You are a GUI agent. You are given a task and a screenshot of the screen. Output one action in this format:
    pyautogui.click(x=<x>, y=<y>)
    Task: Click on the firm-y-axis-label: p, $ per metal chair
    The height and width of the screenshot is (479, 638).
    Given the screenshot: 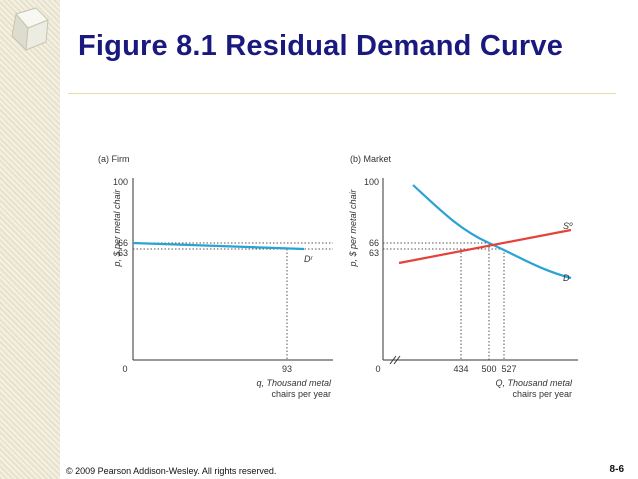 What is the action you would take?
    pyautogui.click(x=117, y=227)
    